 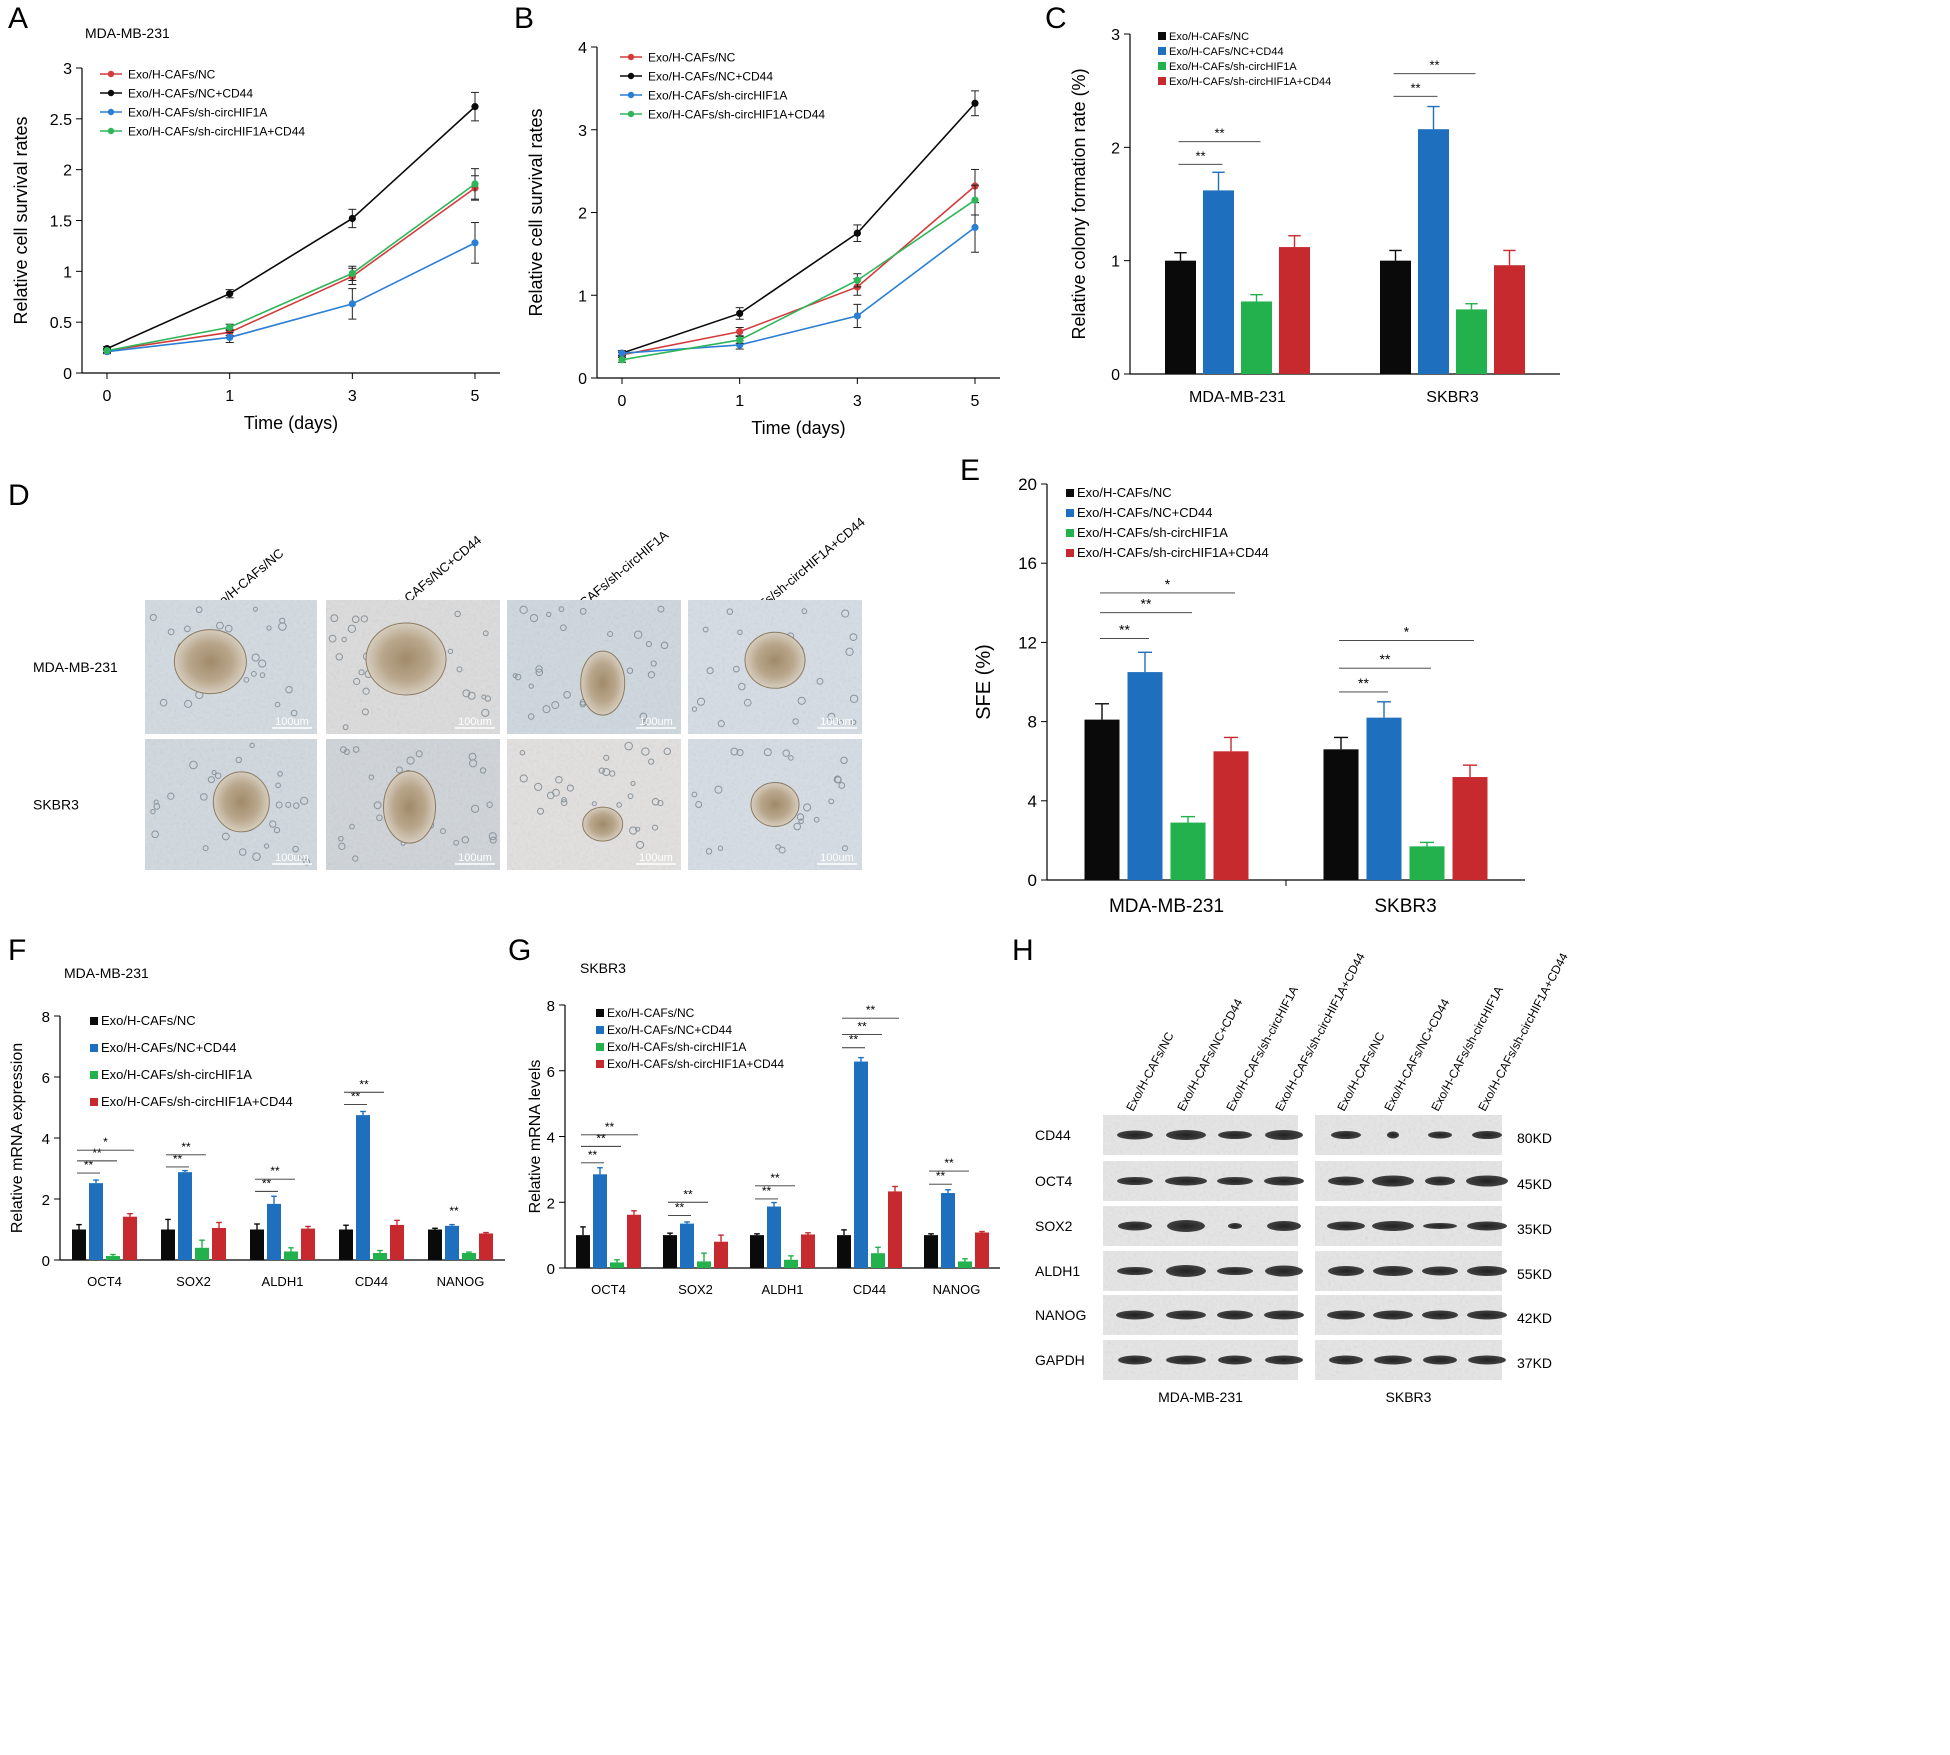 I want to click on panel-label-a: A, so click(x=18, y=18).